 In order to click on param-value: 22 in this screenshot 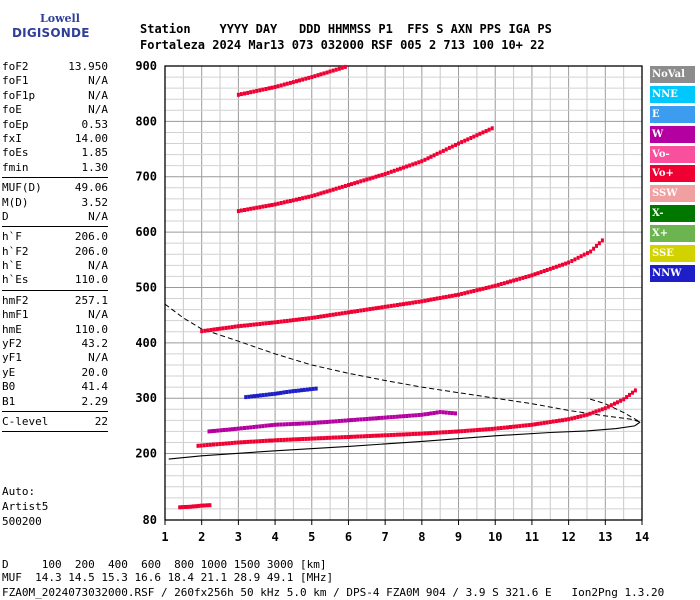, I will do `click(101, 421)`.